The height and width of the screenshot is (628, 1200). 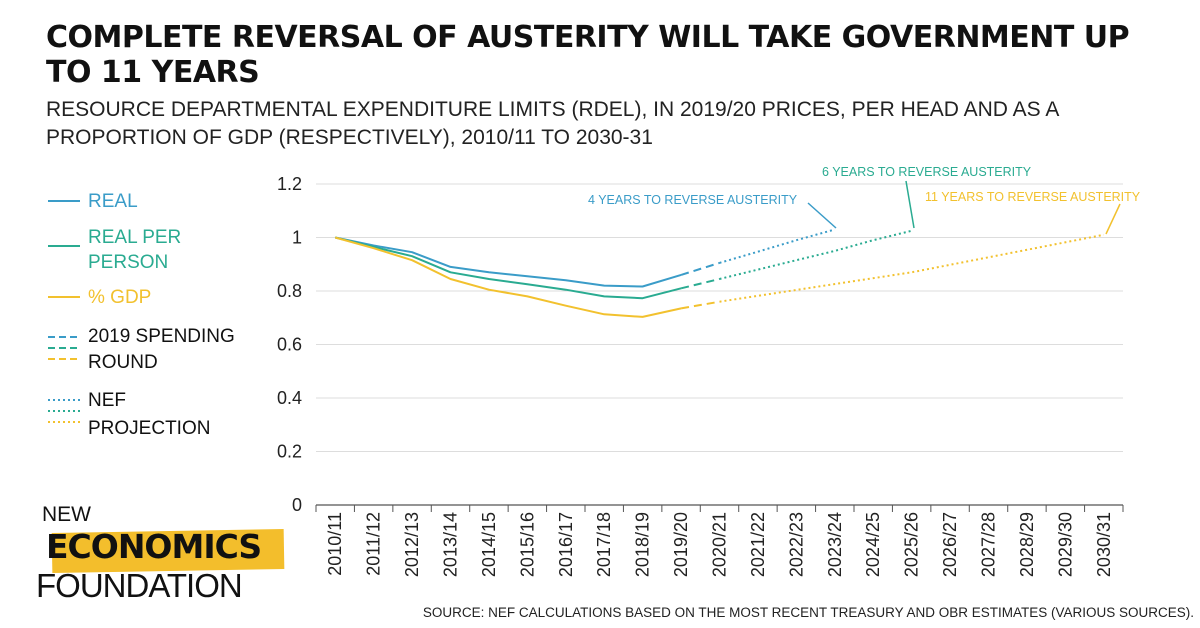 I want to click on y-tick-label: 1, so click(x=297, y=238).